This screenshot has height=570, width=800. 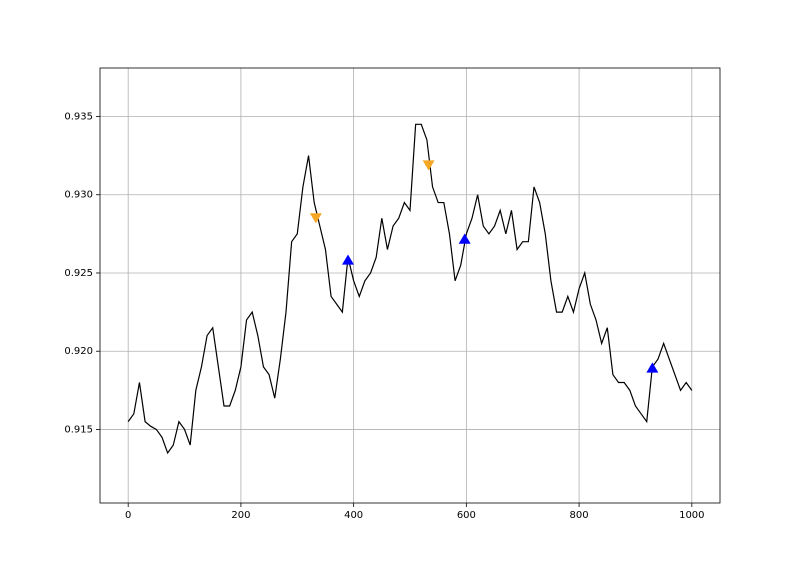 What do you see at coordinates (691, 515) in the screenshot?
I see `x-tick-label: 1000` at bounding box center [691, 515].